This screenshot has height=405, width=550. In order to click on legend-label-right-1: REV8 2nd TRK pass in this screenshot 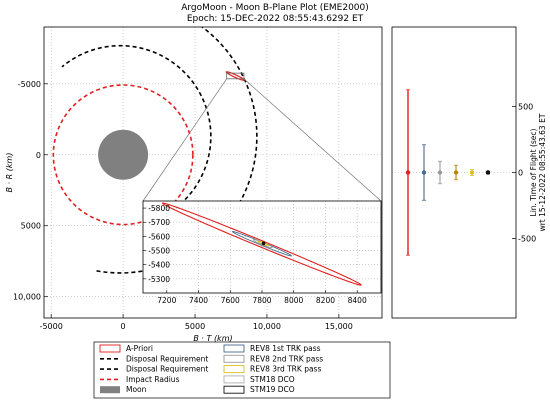, I will do `click(286, 358)`.